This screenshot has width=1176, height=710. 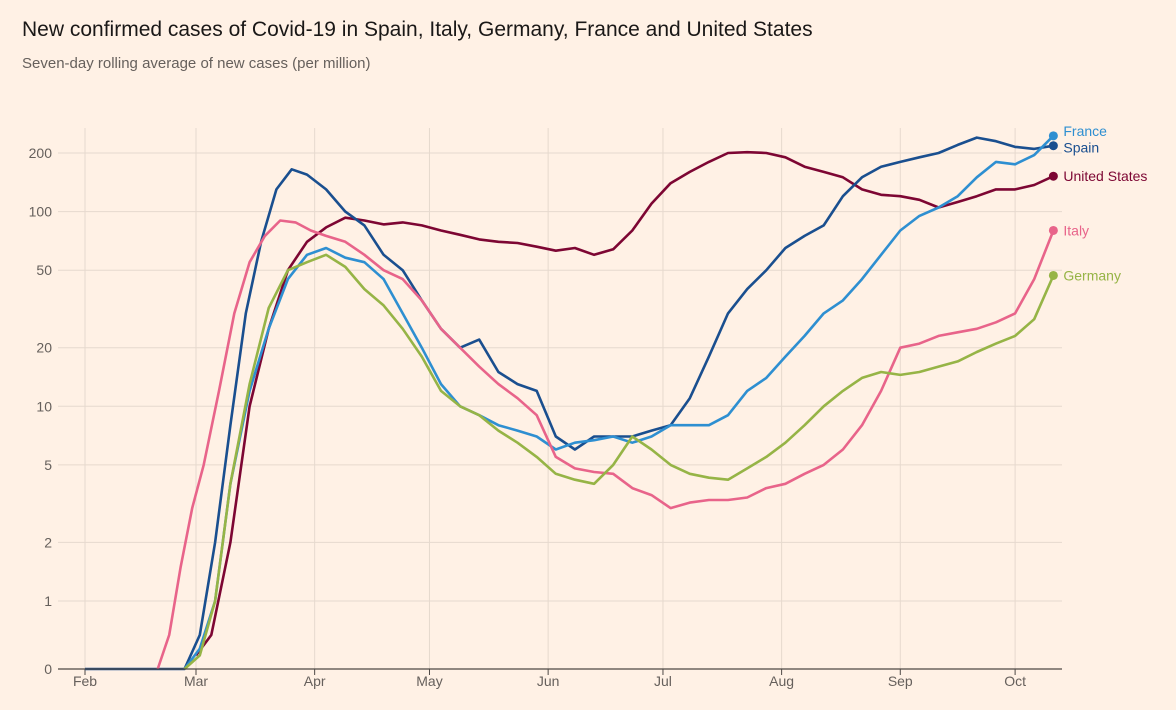 I want to click on x-tick-label: Aug, so click(x=781, y=681).